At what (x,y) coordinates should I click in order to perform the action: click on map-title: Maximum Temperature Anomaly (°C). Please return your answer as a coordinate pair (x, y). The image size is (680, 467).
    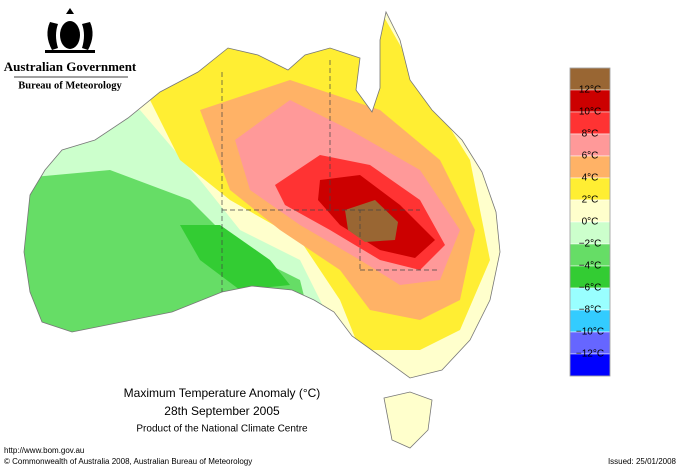
    Looking at the image, I should click on (222, 393).